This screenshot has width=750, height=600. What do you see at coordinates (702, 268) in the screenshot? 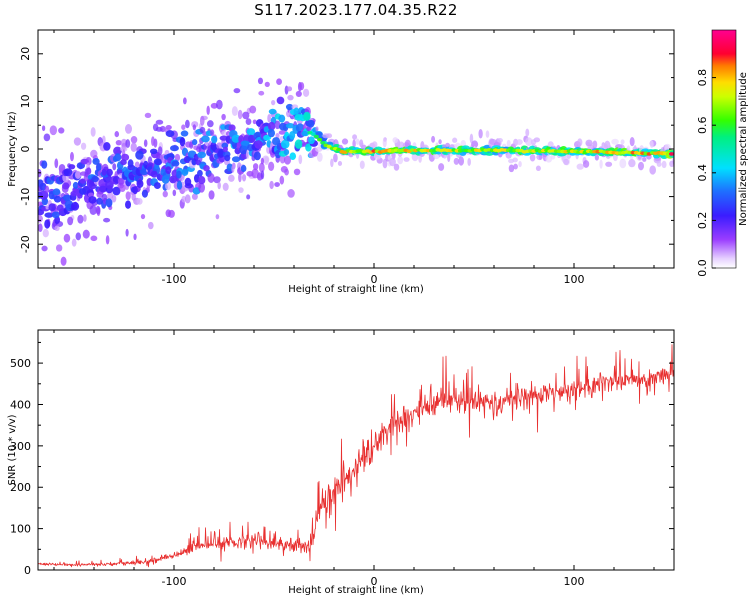
I see `colorbar-tick-label: 0.0` at bounding box center [702, 268].